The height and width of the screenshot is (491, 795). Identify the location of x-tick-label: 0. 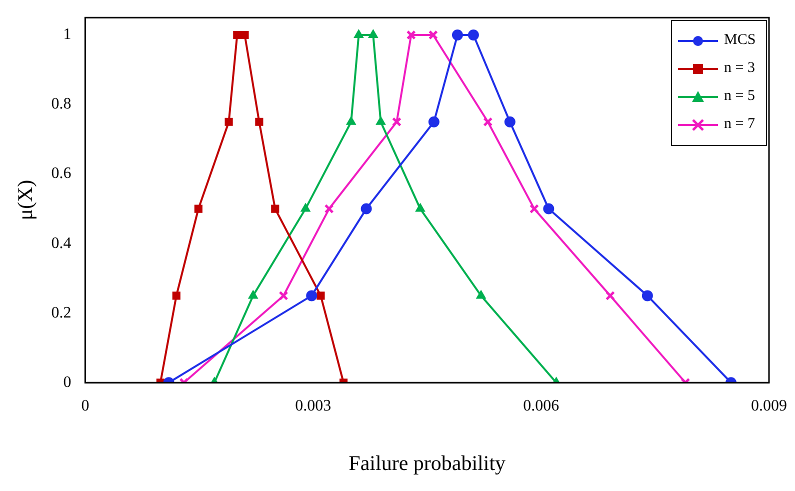
(85, 405).